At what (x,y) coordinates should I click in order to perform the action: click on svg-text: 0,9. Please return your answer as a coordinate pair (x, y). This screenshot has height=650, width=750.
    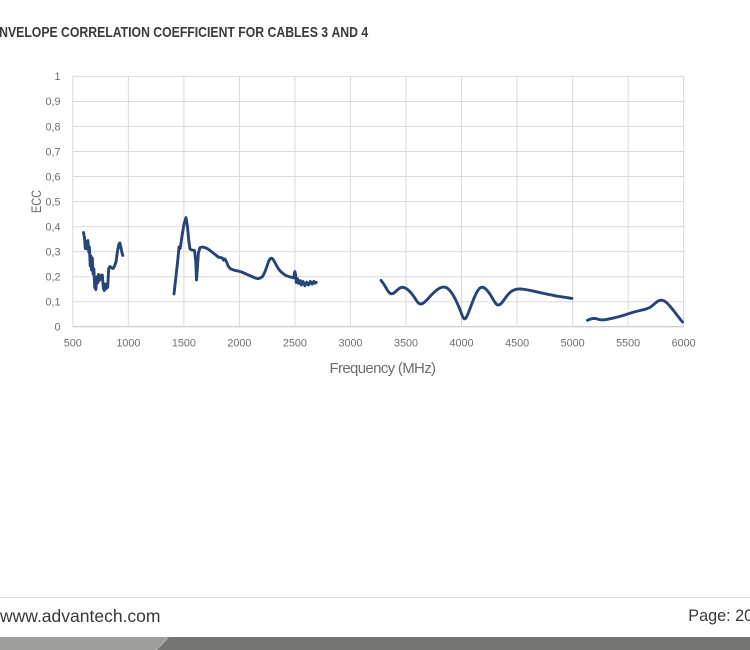
    Looking at the image, I should click on (52, 102).